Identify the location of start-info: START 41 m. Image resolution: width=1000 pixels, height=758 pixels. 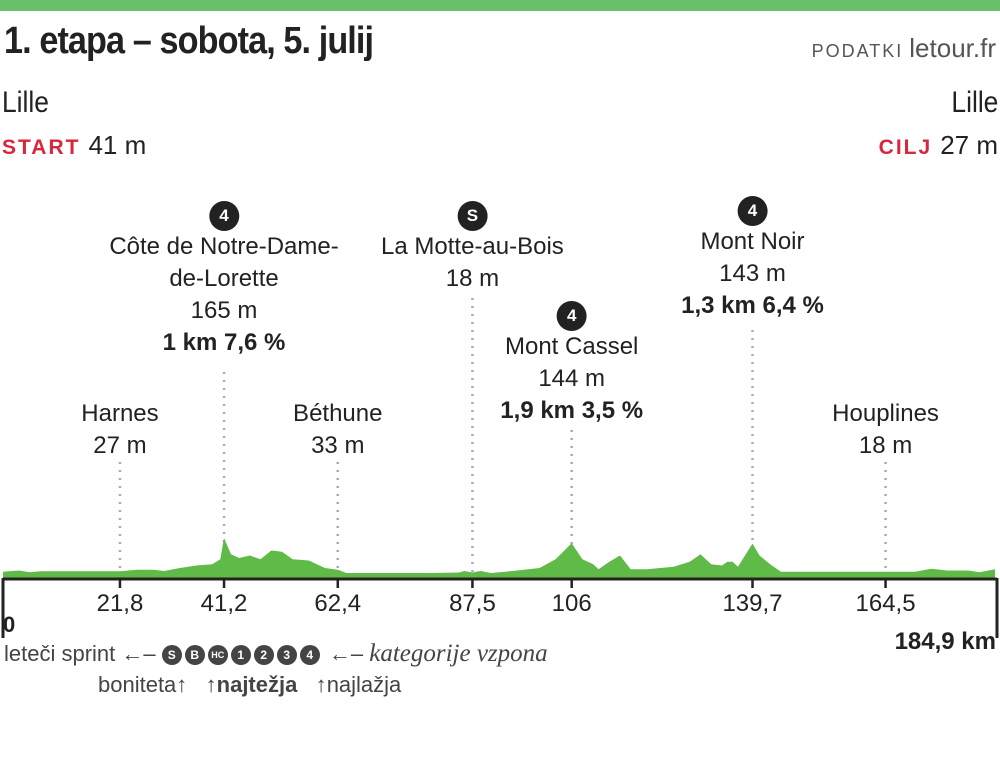
(74, 145).